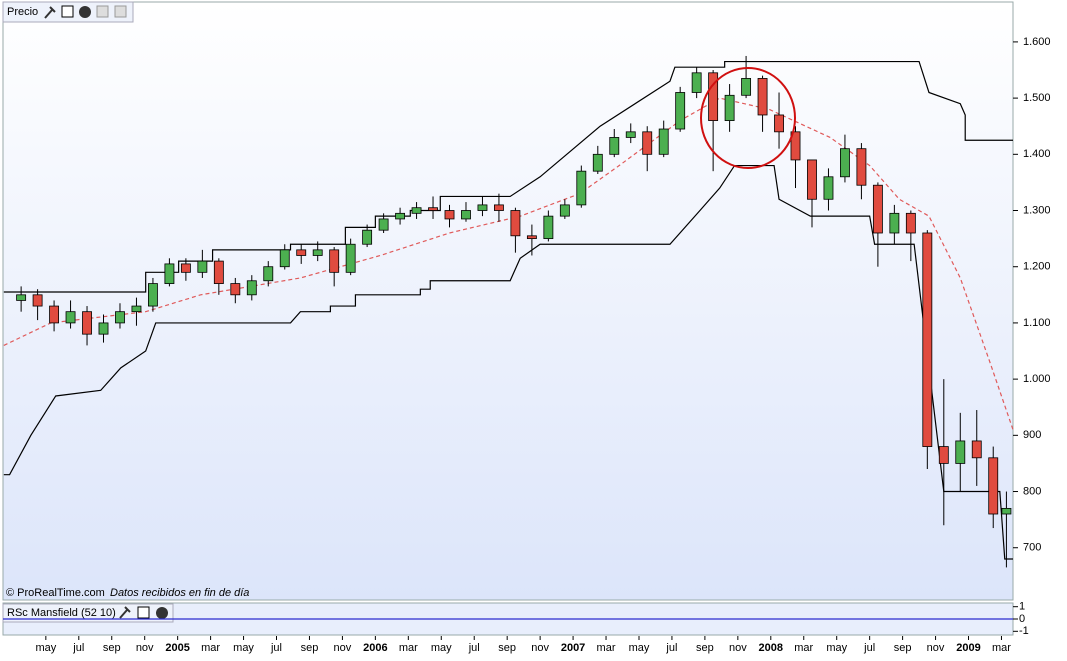 The image size is (1067, 661). What do you see at coordinates (1022, 619) in the screenshot?
I see `y-tick-label: 0` at bounding box center [1022, 619].